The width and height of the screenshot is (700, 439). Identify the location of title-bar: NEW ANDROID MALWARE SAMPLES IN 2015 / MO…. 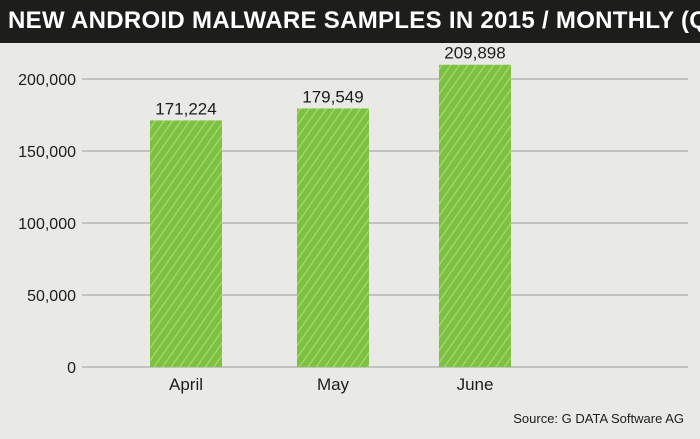
(350, 21).